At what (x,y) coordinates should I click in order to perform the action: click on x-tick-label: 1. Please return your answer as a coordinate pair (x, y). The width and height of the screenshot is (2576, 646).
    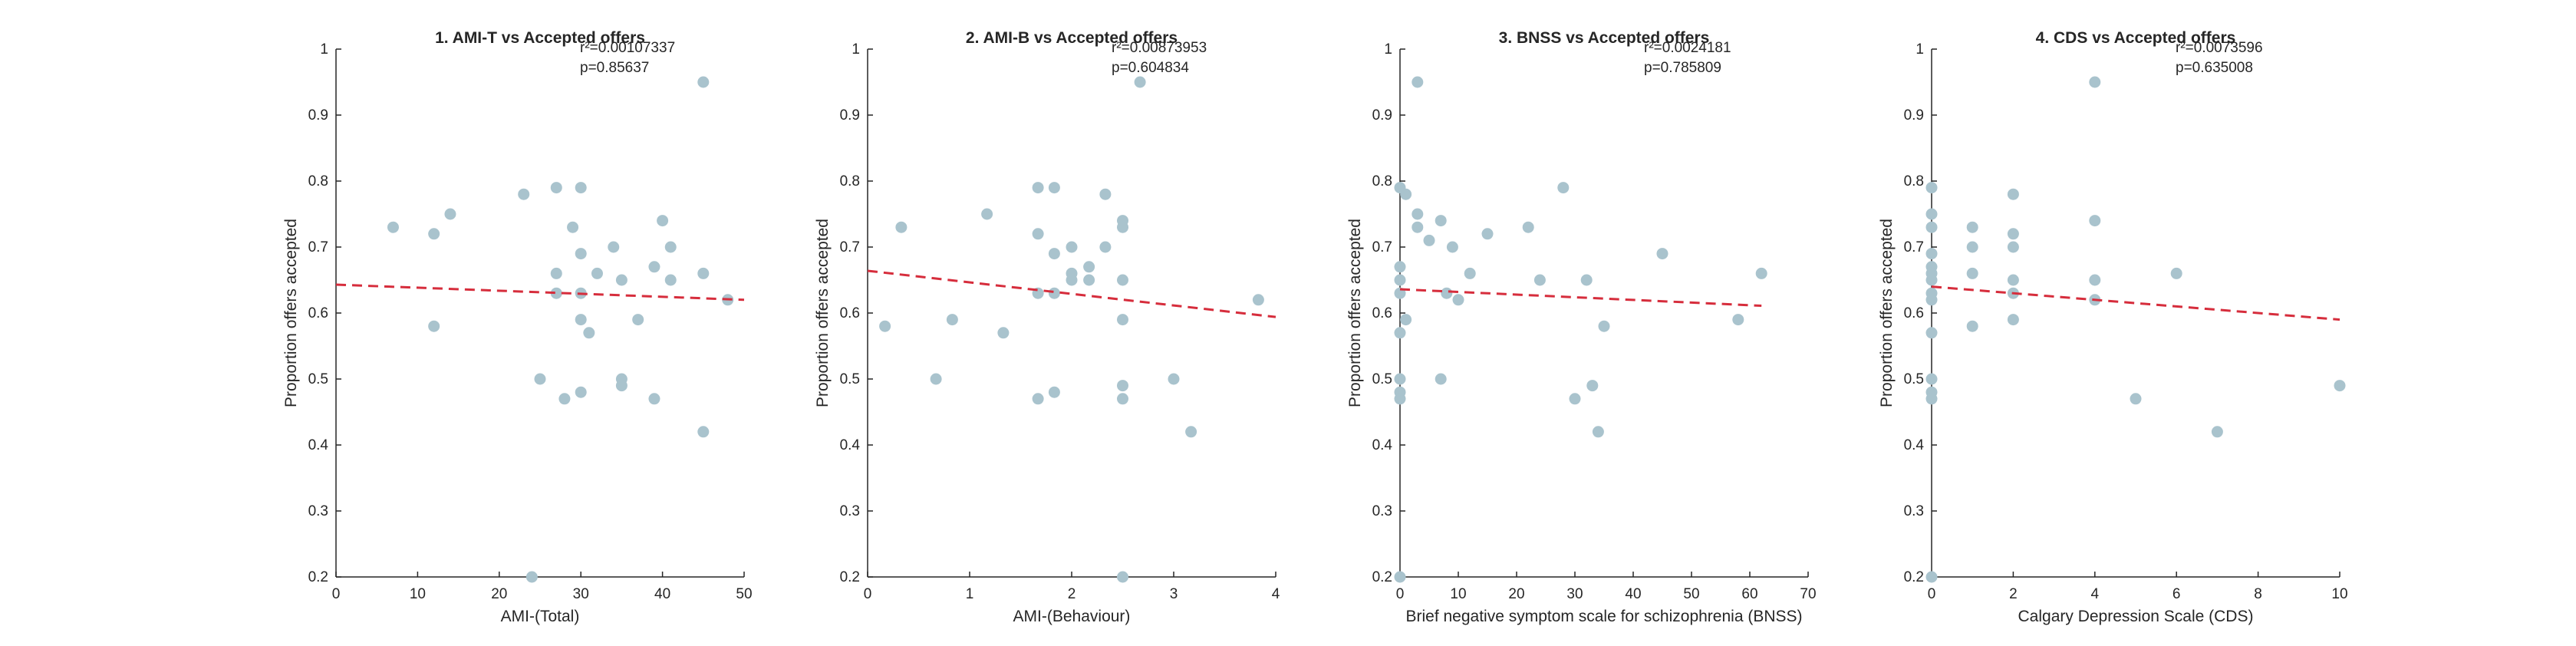
    Looking at the image, I should click on (970, 594).